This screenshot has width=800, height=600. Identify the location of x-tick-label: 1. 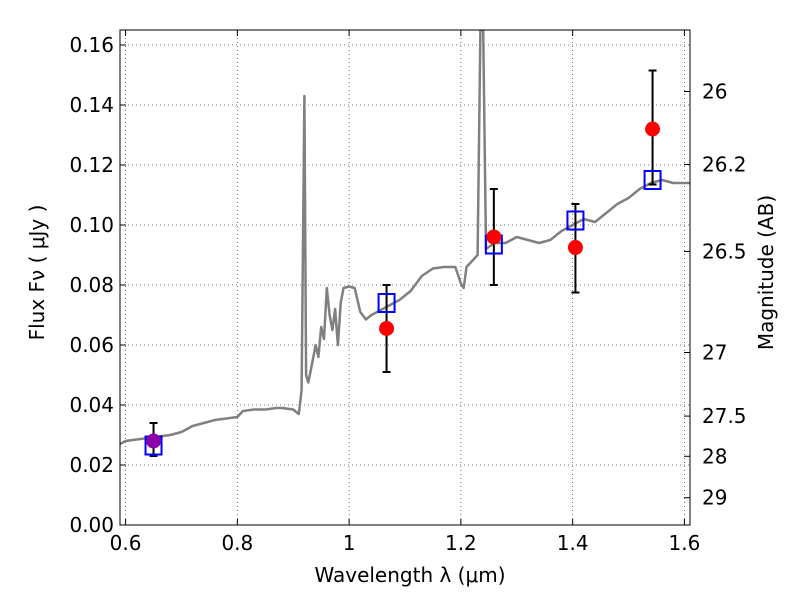
(349, 543).